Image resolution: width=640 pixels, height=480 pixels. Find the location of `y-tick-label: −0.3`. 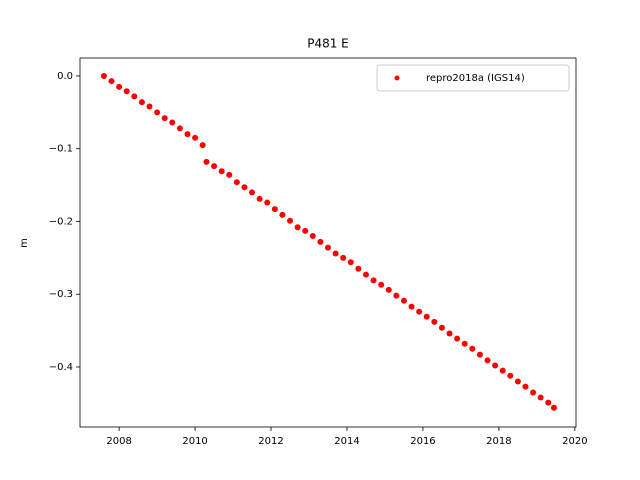

y-tick-label: −0.3 is located at coordinates (61, 294).